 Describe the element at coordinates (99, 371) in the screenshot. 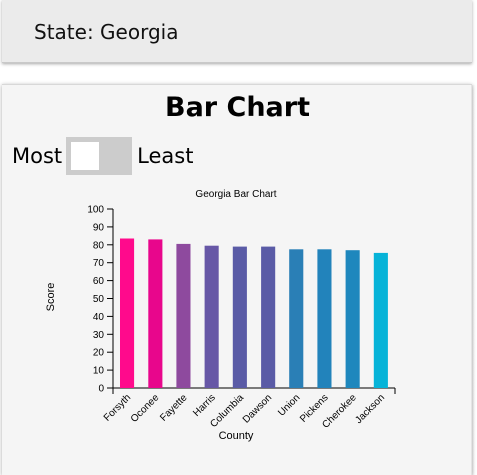

I see `y-tick-label: 10` at that location.